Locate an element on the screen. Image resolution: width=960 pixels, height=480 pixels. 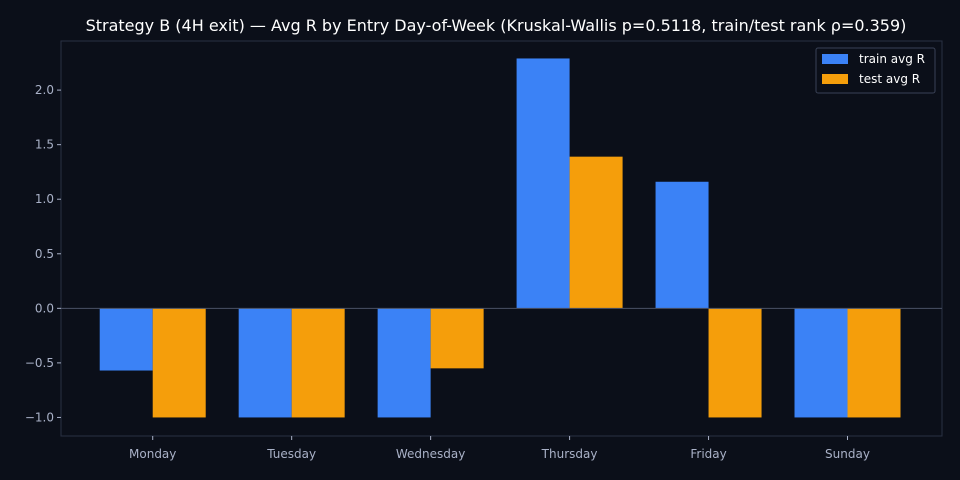
y-tick-label: 0.0 is located at coordinates (44, 308).